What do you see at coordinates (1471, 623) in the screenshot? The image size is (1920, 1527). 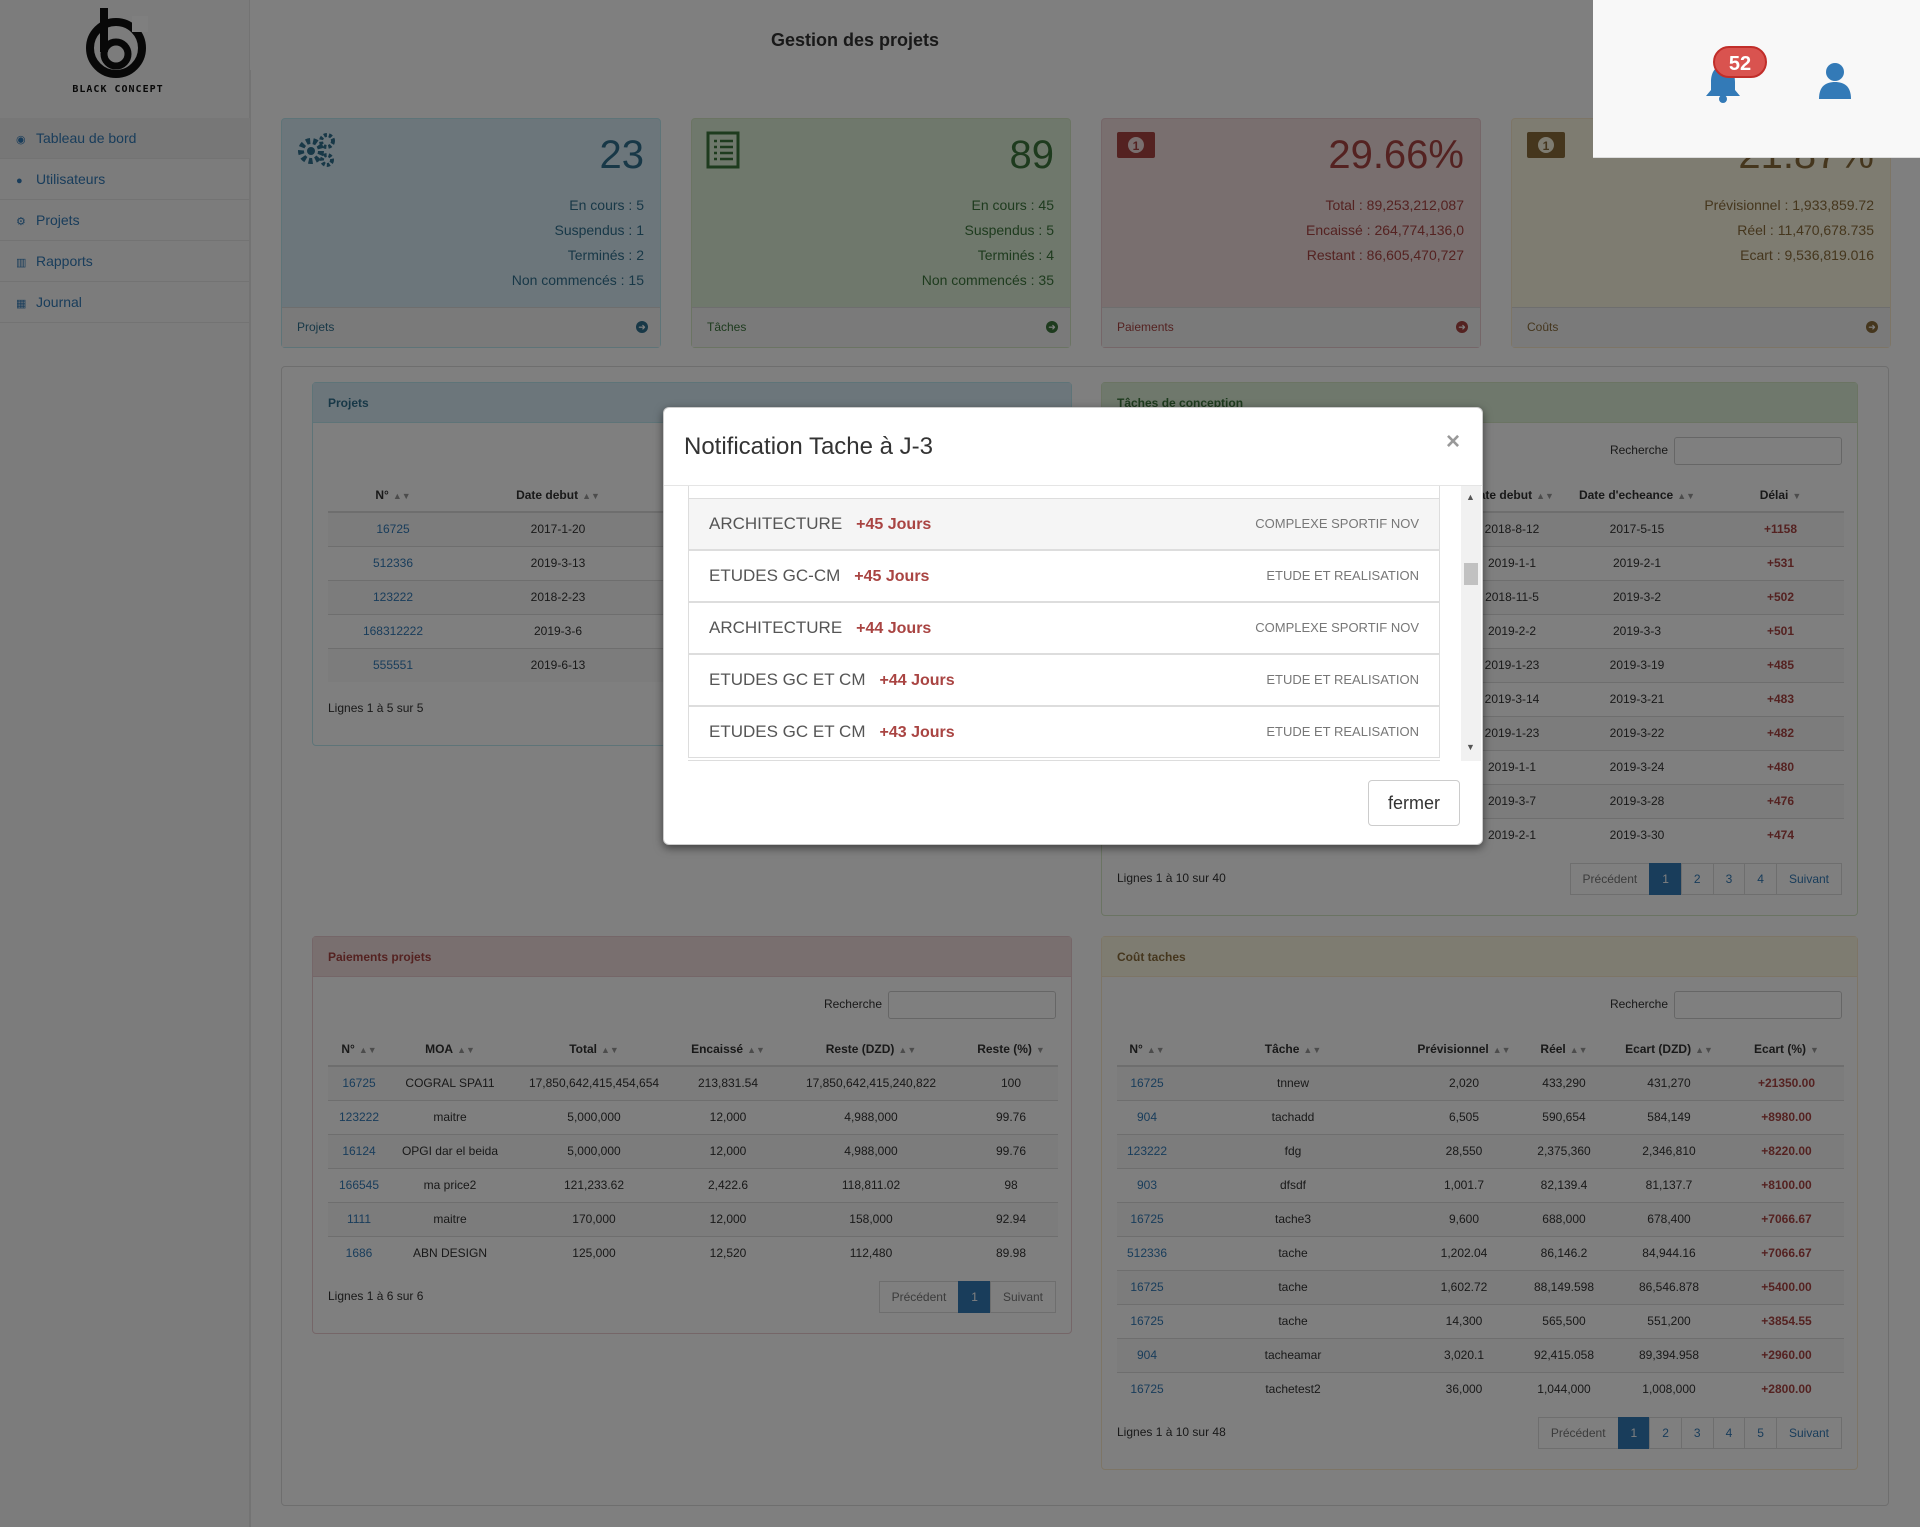 I see `scrollbar: ▲ ▼` at bounding box center [1471, 623].